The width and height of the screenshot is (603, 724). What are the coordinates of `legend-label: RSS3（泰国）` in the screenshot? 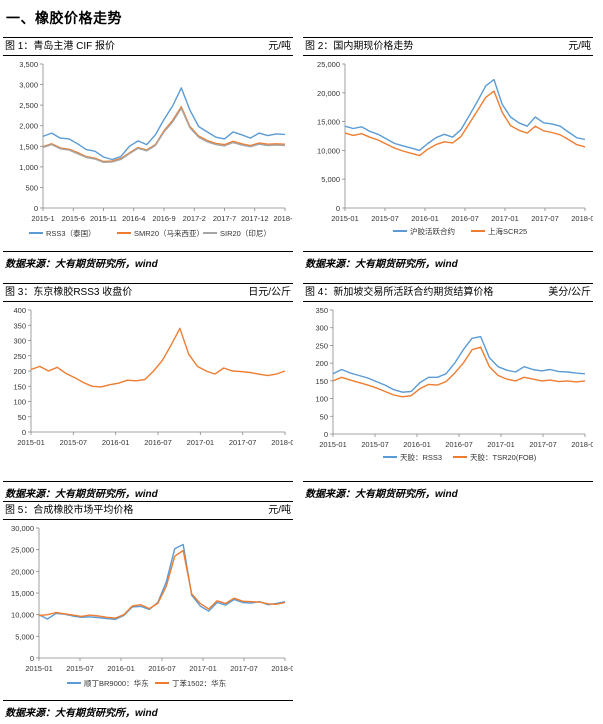 It's located at (71, 233).